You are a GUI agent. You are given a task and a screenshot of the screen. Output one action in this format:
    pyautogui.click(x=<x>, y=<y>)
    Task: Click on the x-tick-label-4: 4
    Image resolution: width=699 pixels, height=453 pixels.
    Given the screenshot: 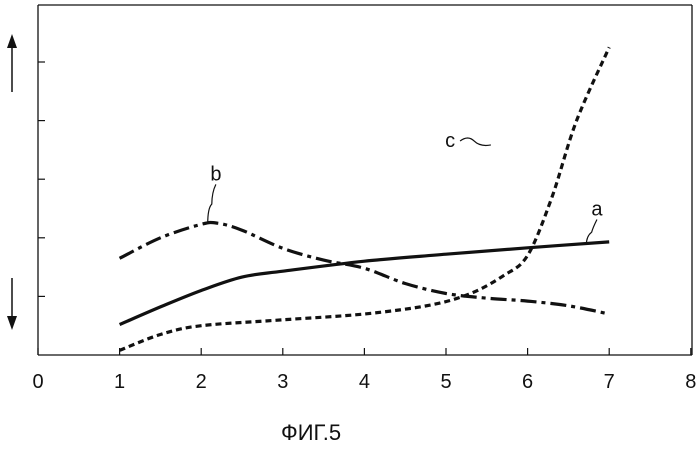 What is the action you would take?
    pyautogui.click(x=364, y=382)
    